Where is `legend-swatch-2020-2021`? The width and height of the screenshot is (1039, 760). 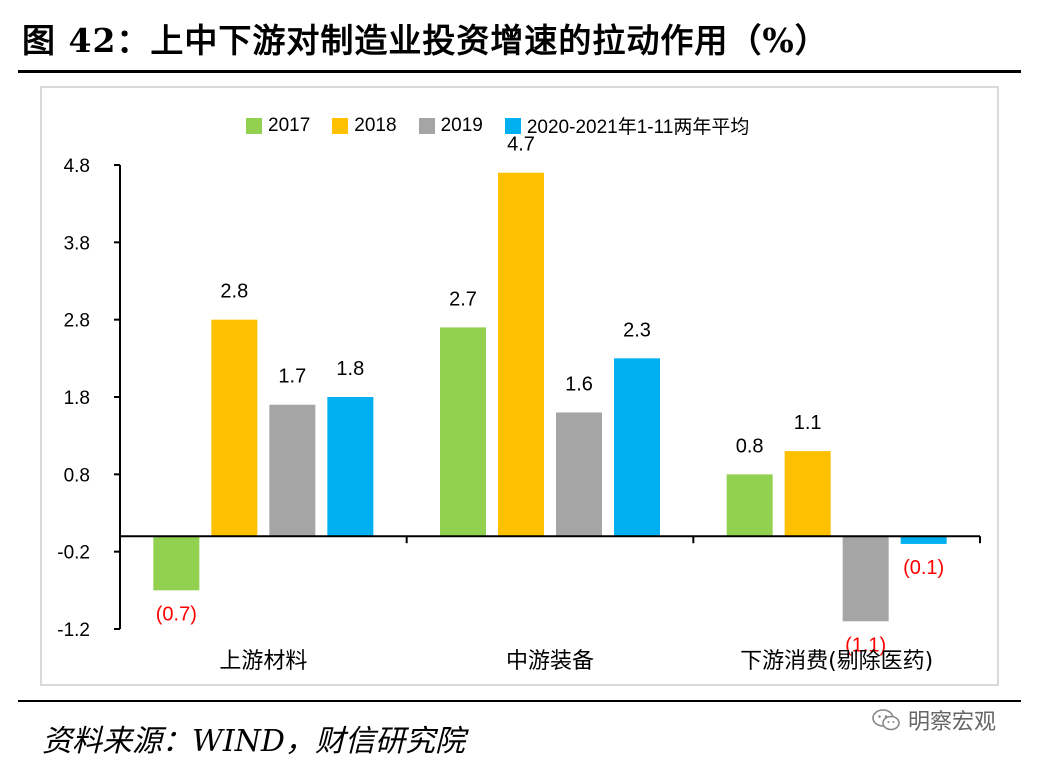 legend-swatch-2020-2021 is located at coordinates (512, 125).